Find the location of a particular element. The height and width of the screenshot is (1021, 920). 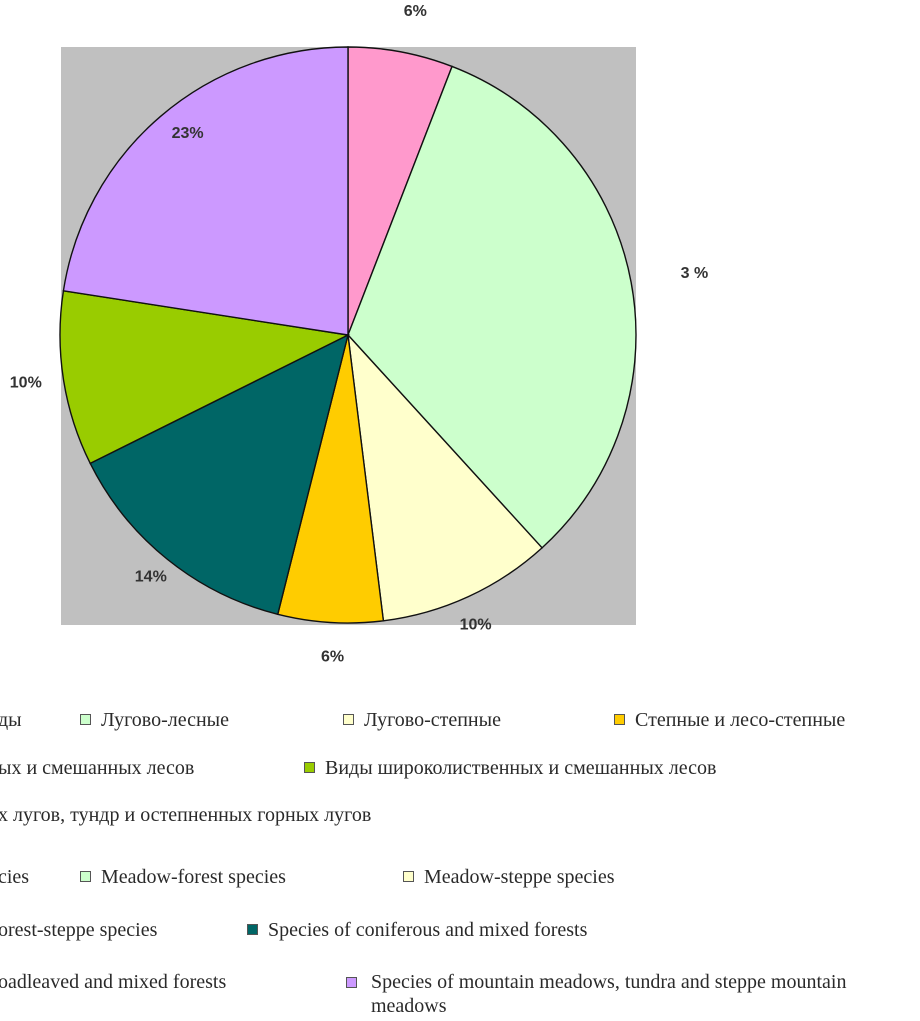

legend-entry-ru-3: Степные и лесо-степные is located at coordinates (729, 720).